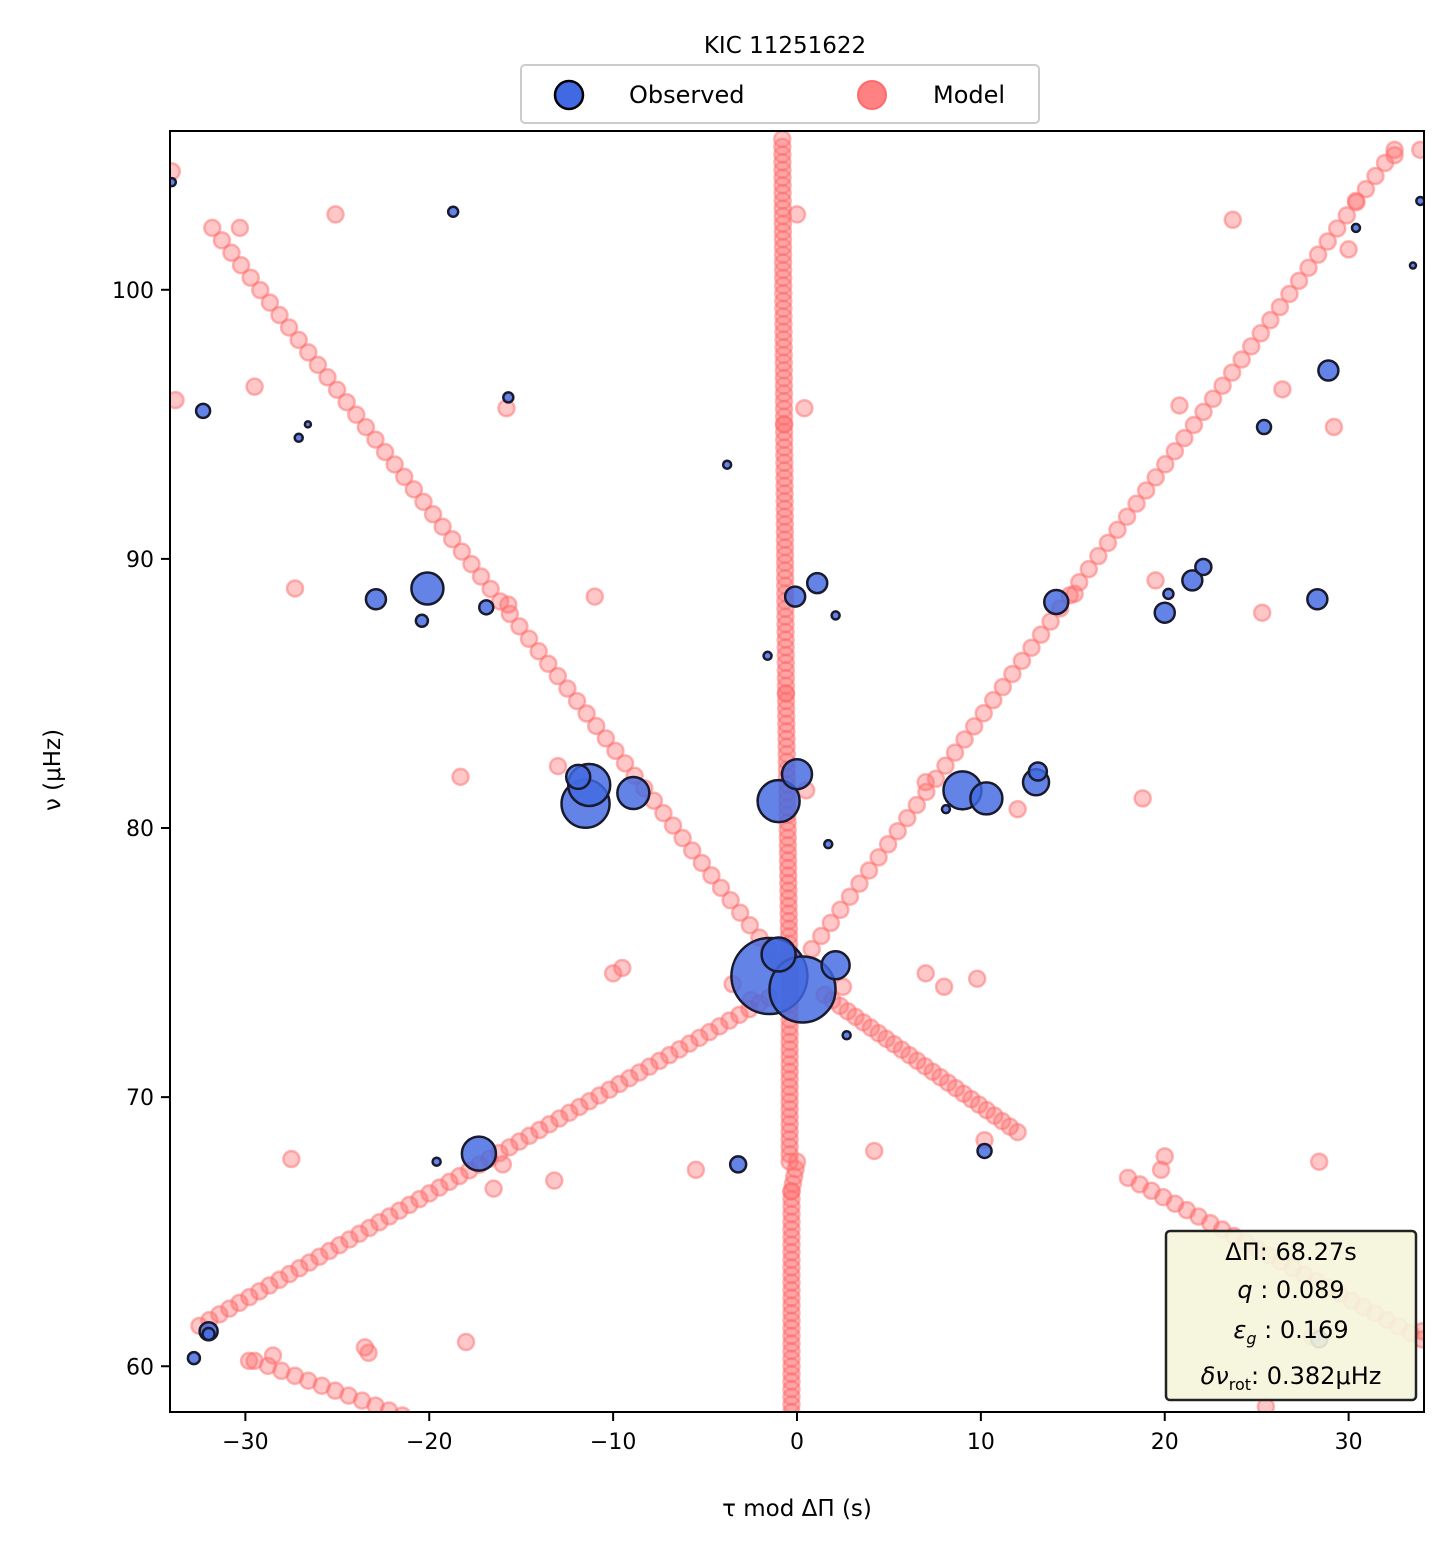 This screenshot has width=1452, height=1556. Describe the element at coordinates (1291, 1378) in the screenshot. I see `param-delta-nu-rot: δνrot: 0.382μHz` at that location.